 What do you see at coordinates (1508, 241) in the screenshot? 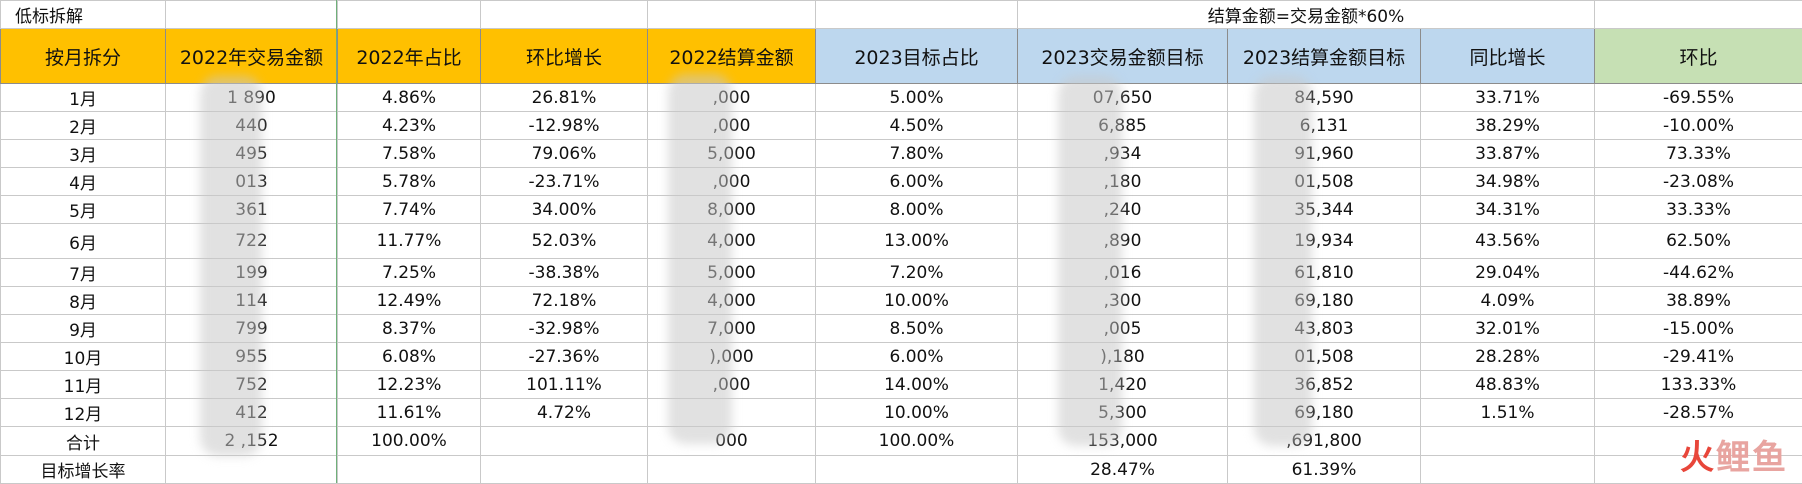
I see `cell: 43.56%` at bounding box center [1508, 241].